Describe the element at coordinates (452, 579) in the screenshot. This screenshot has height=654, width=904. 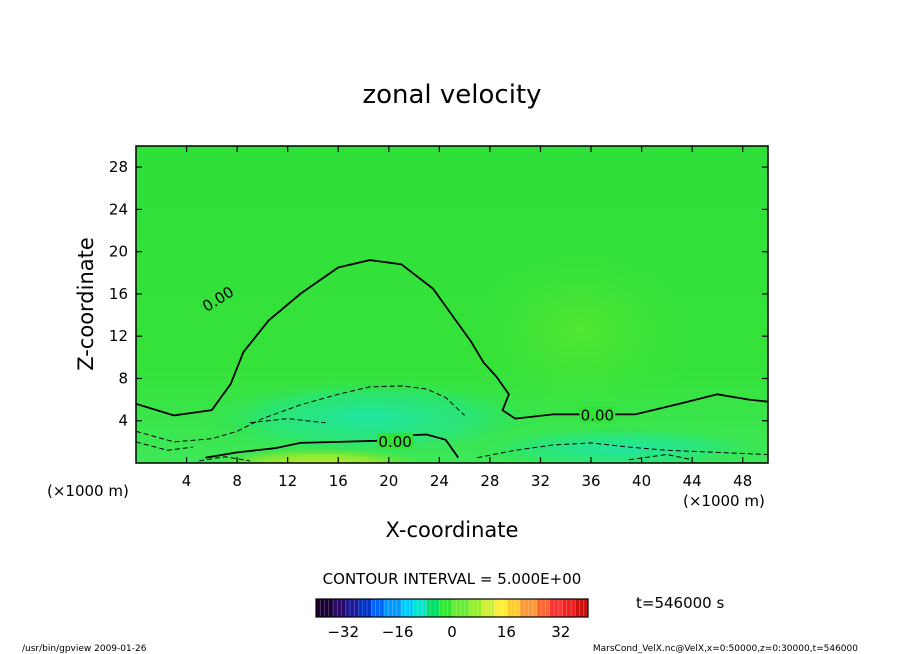
I see `contour-interval-text: CONTOUR INTERVAL = 5.000E+00` at that location.